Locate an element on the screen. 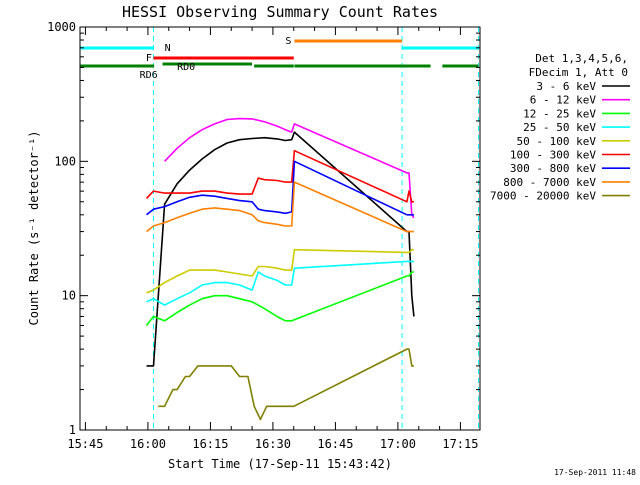 The height and width of the screenshot is (485, 640). x-tick-label-6: 17:00 is located at coordinates (398, 444).